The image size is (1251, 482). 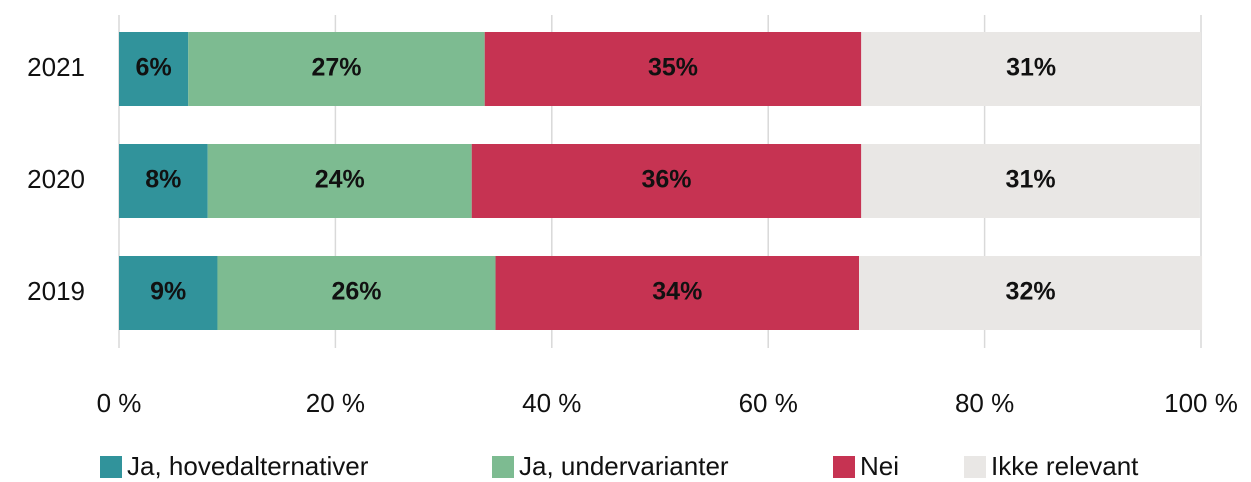 I want to click on y-tick-label: 2021, so click(x=56, y=67).